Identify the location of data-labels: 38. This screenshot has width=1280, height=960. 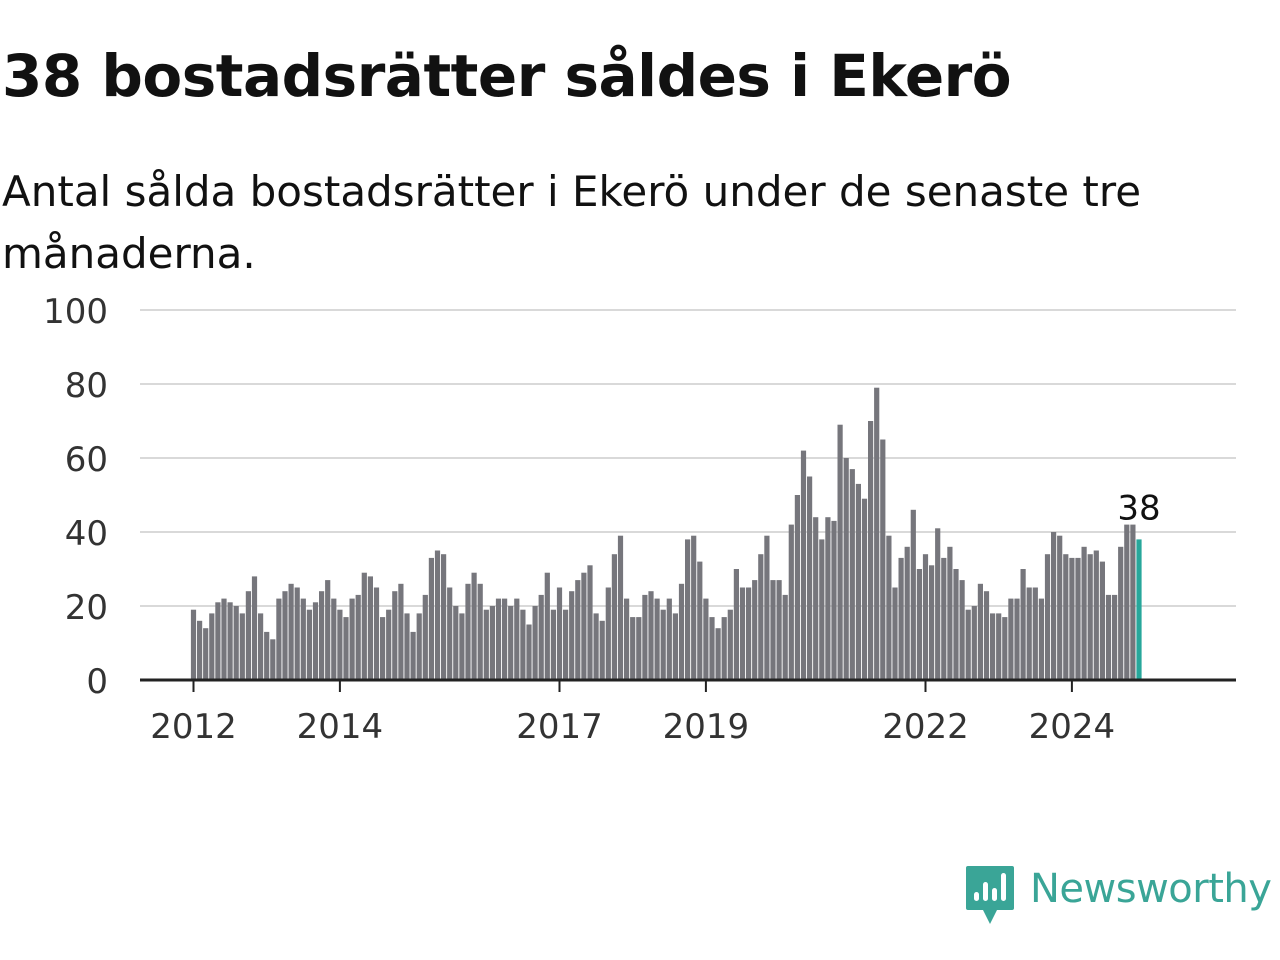
(1138, 508).